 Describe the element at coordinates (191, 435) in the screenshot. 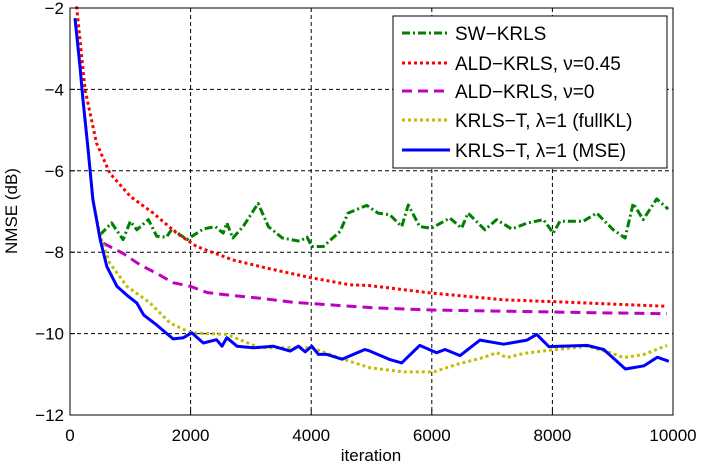

I see `x-tick-label: 2000` at that location.